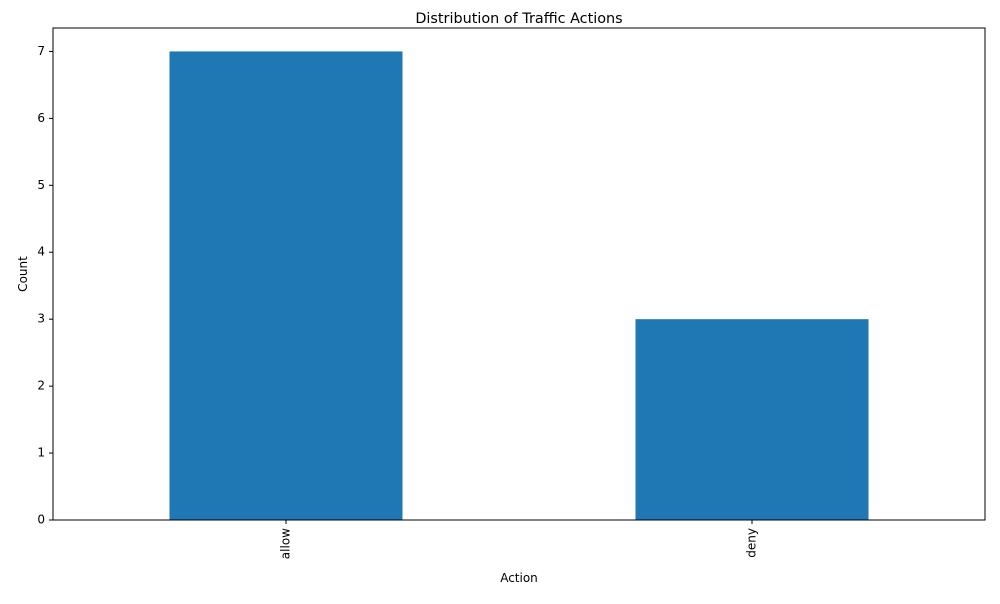 This screenshot has width=1000, height=604. Describe the element at coordinates (41, 520) in the screenshot. I see `y-tick-label: 0` at that location.